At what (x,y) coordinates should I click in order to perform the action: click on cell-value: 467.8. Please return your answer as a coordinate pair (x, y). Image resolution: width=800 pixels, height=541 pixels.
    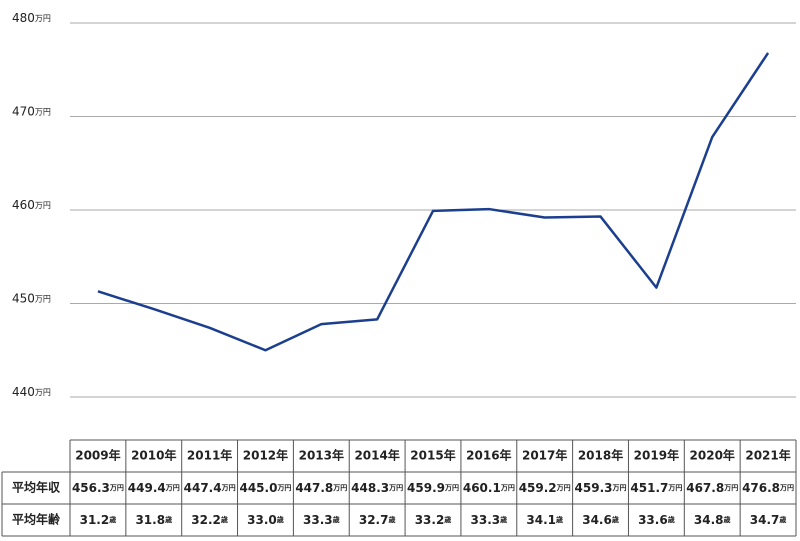
    Looking at the image, I should click on (705, 488).